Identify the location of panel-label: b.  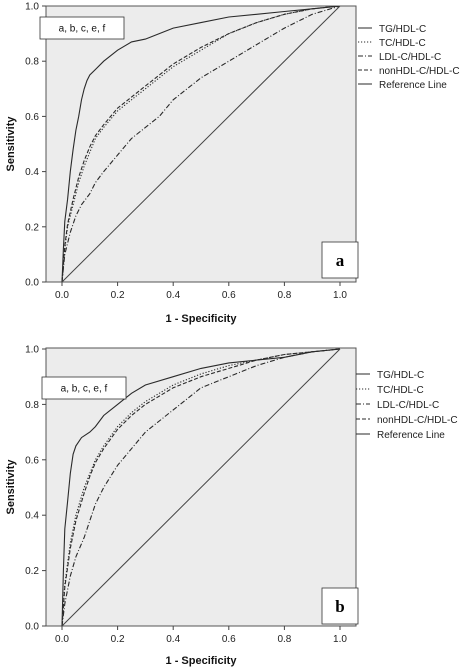
(339, 606).